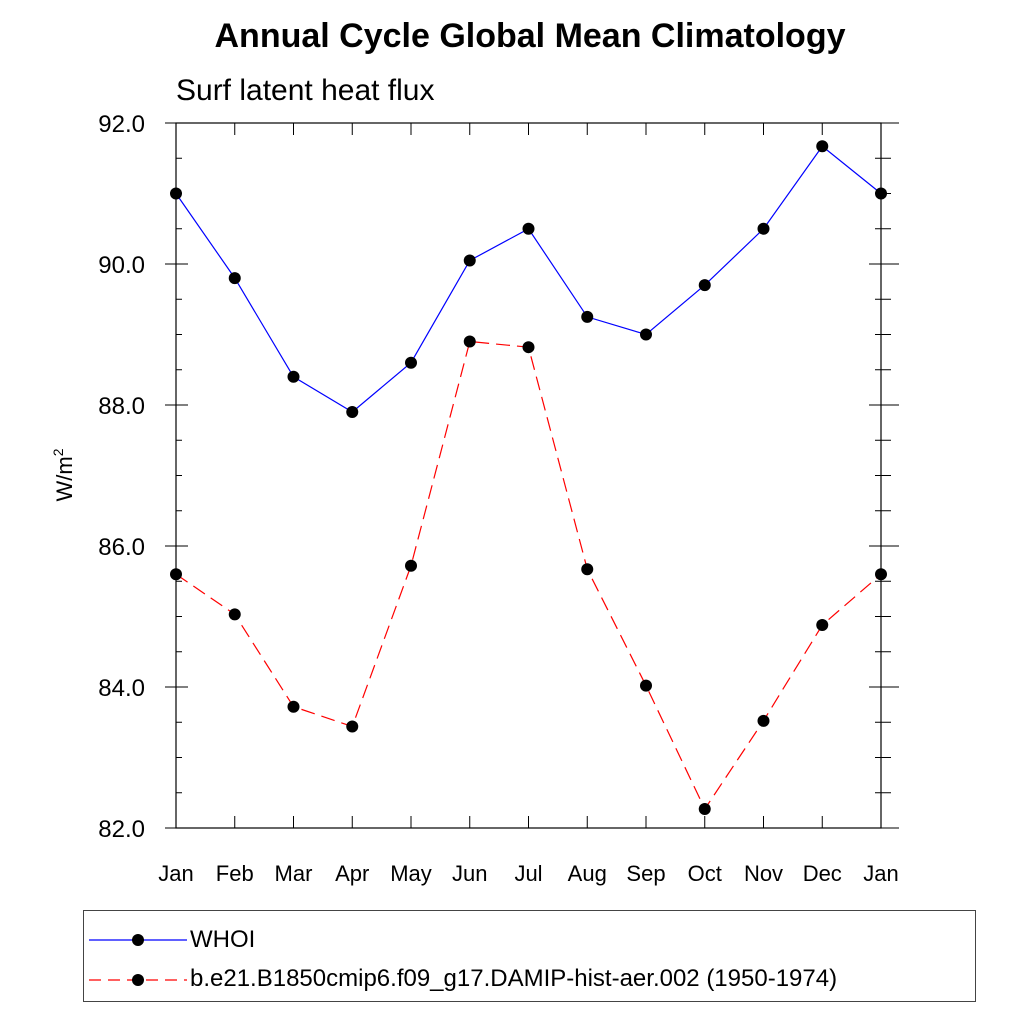  Describe the element at coordinates (529, 937) in the screenshot. I see `legend-item-whoi: WHOI` at that location.